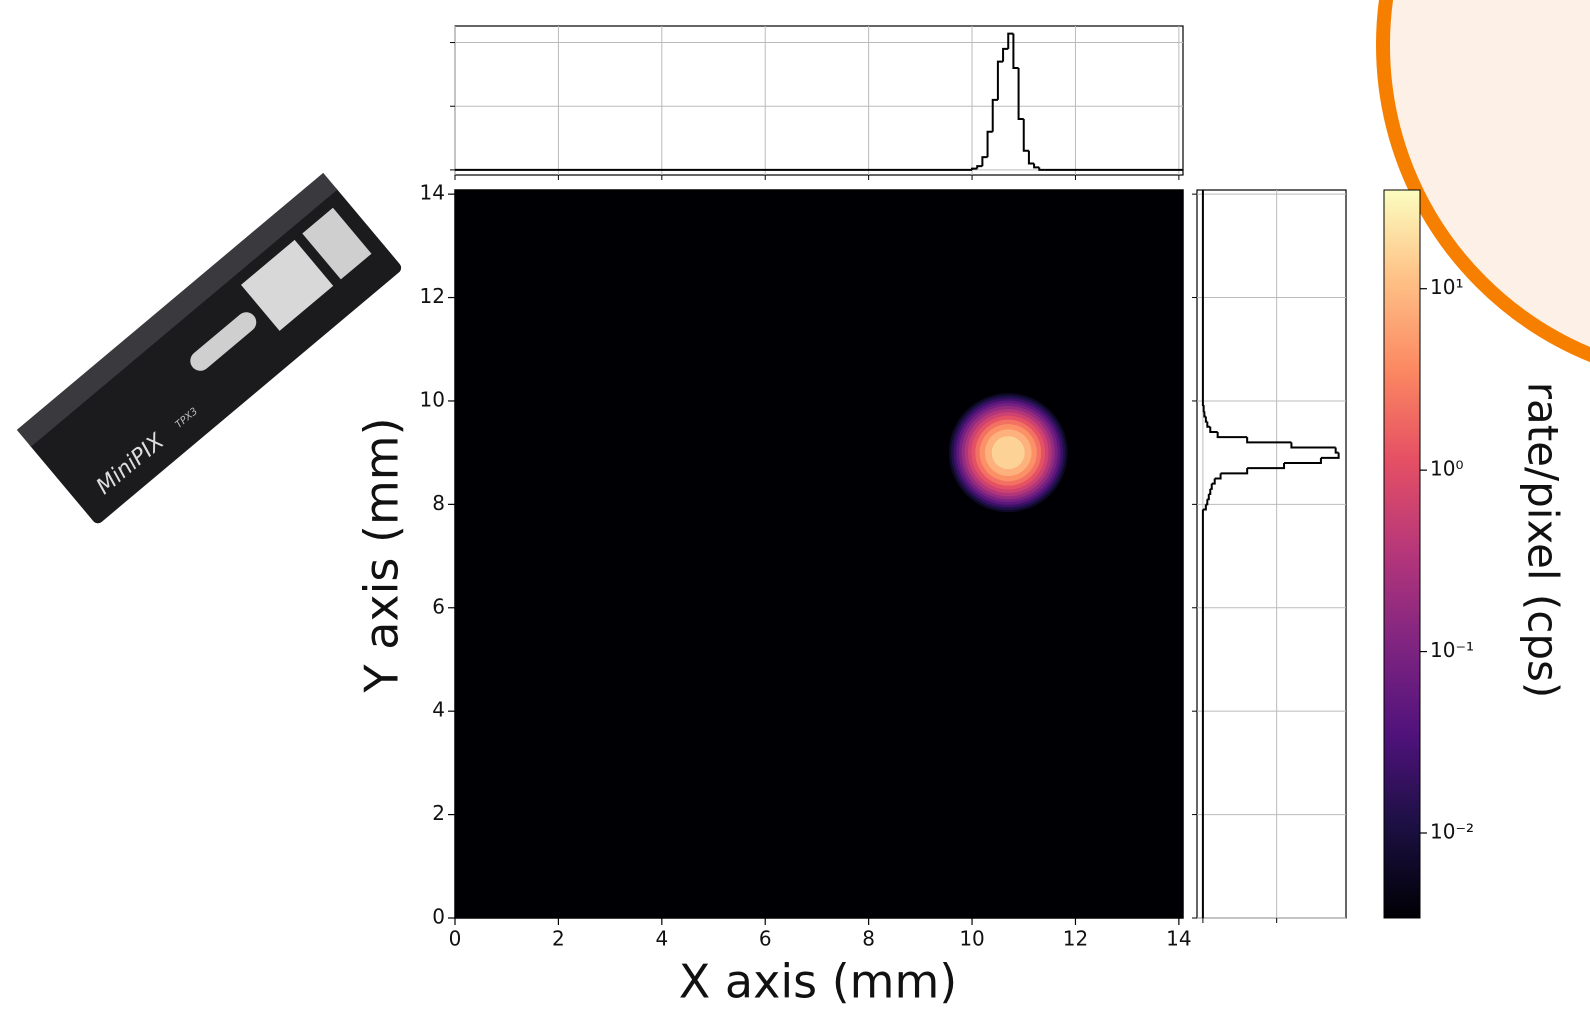 This screenshot has width=1590, height=1025. I want to click on x-tick-label: 14, so click(1178, 939).